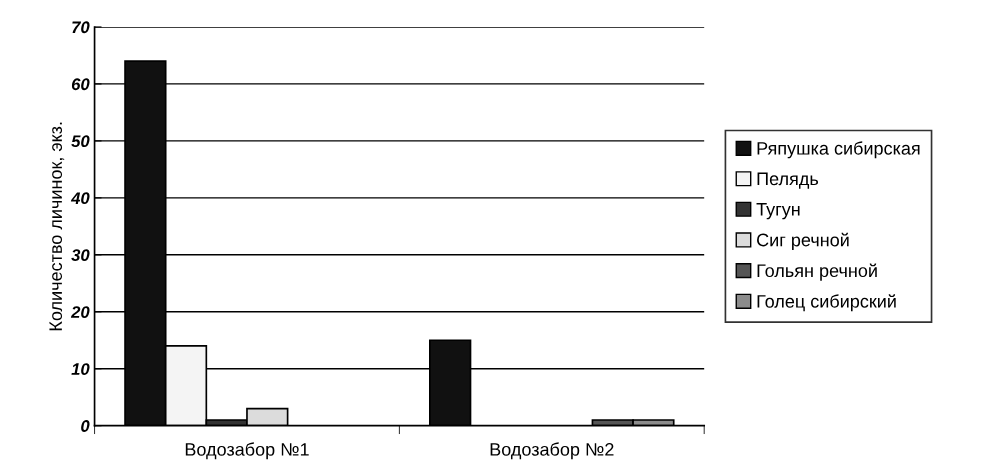  I want to click on y-tick-label: 60, so click(80, 84).